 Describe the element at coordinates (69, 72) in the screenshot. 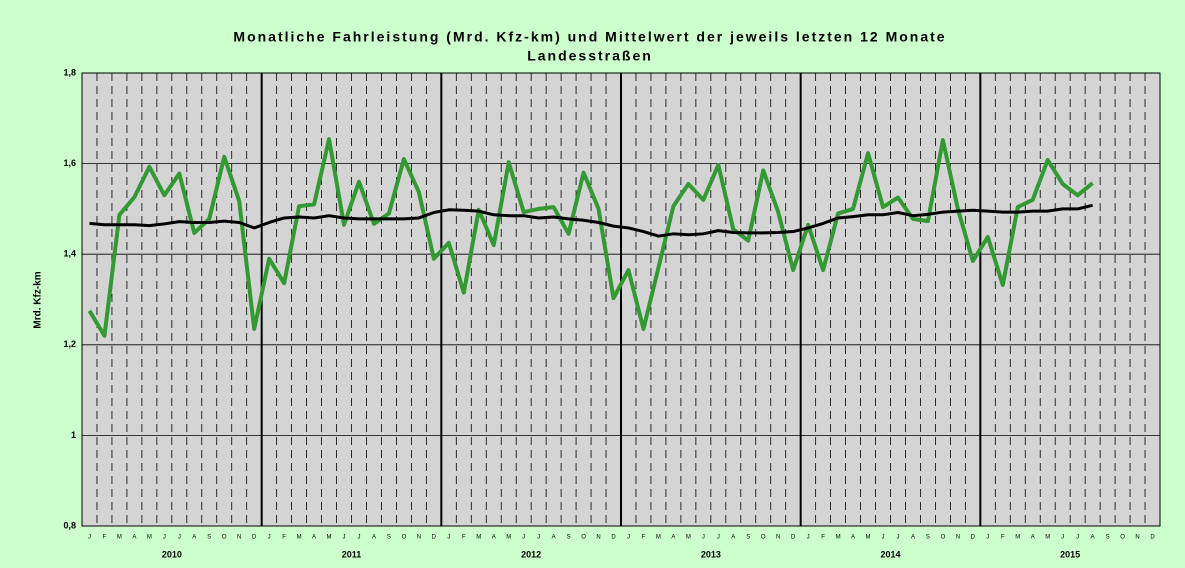

I see `y-tick-label: 1,8` at that location.